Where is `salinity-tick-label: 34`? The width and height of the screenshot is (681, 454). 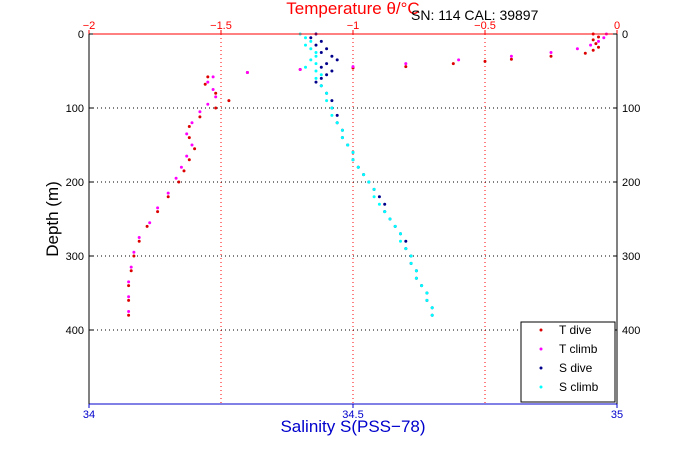
salinity-tick-label: 34 is located at coordinates (89, 415).